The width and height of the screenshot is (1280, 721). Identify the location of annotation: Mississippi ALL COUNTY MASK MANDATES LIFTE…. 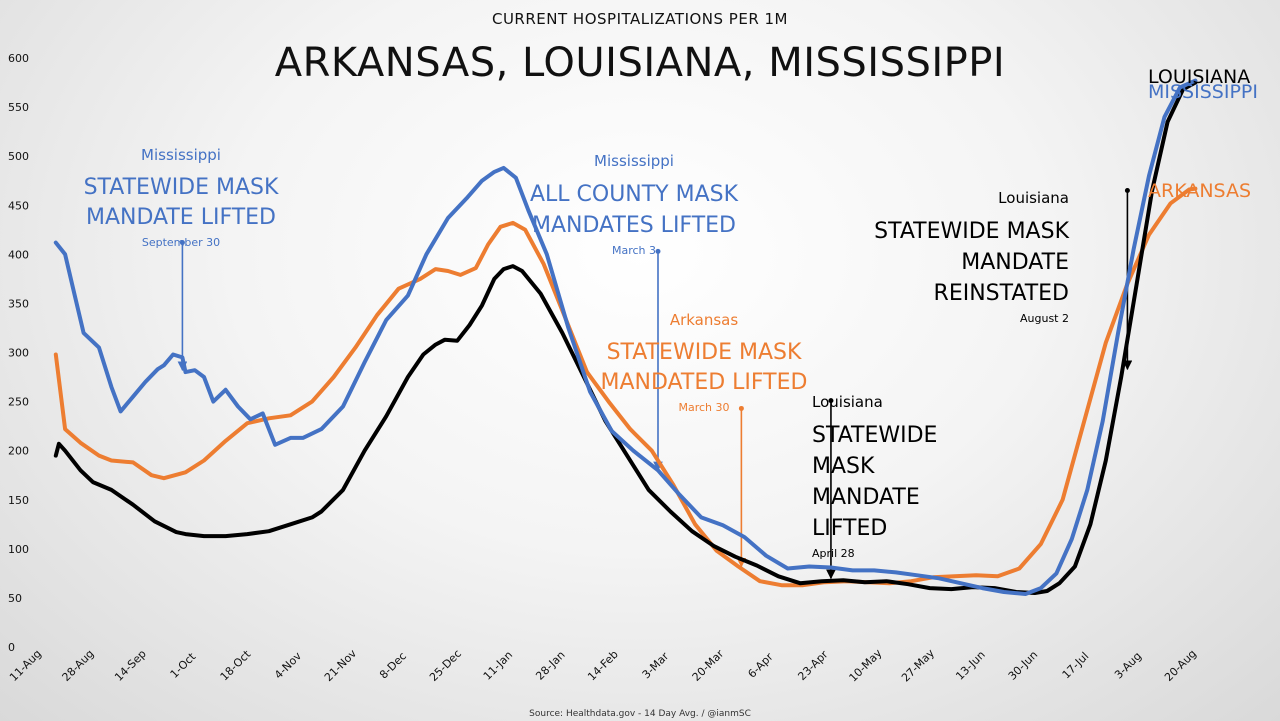
(634, 312).